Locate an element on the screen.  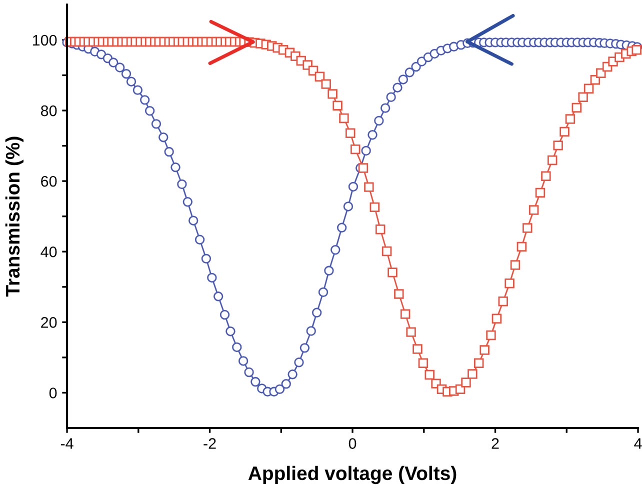
x-tick-label: -2 is located at coordinates (210, 443).